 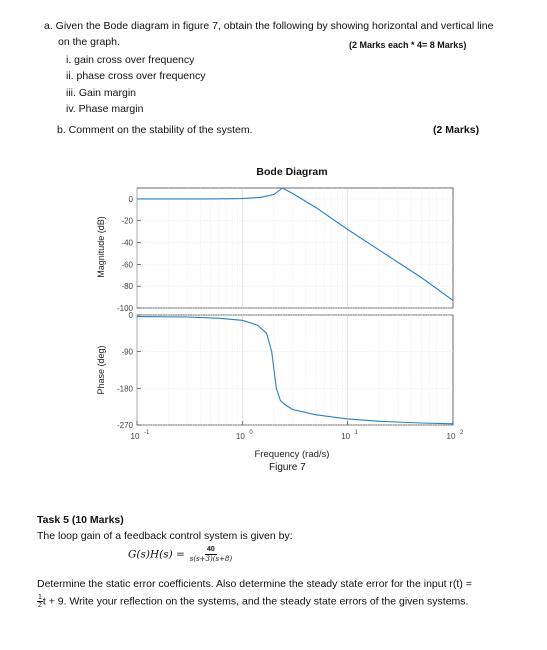 What do you see at coordinates (89, 42) in the screenshot?
I see `question-a-line2: on the graph.` at bounding box center [89, 42].